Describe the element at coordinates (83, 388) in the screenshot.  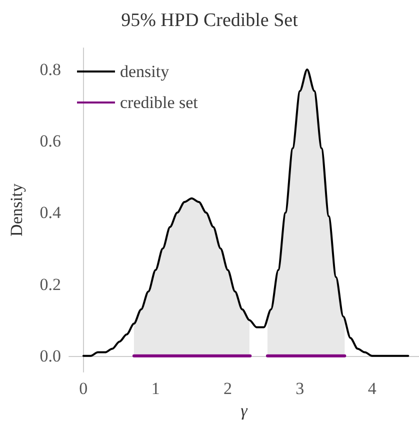
I see `x-tick-label: 0` at that location.